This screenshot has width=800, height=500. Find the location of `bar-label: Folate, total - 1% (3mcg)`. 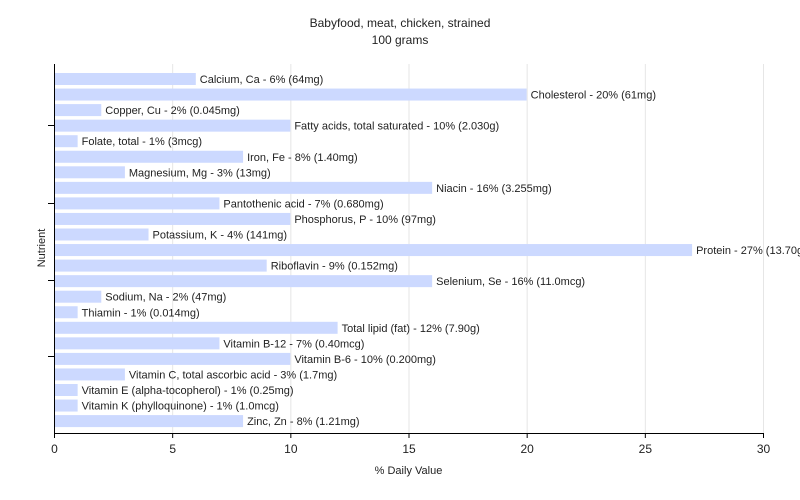

bar-label: Folate, total - 1% (3mcg) is located at coordinates (142, 142).